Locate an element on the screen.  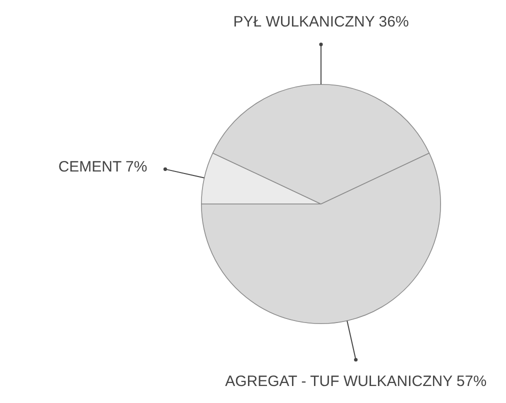
slice-label: AGREGAT - TUF WULKANICZNY 57% is located at coordinates (356, 381).